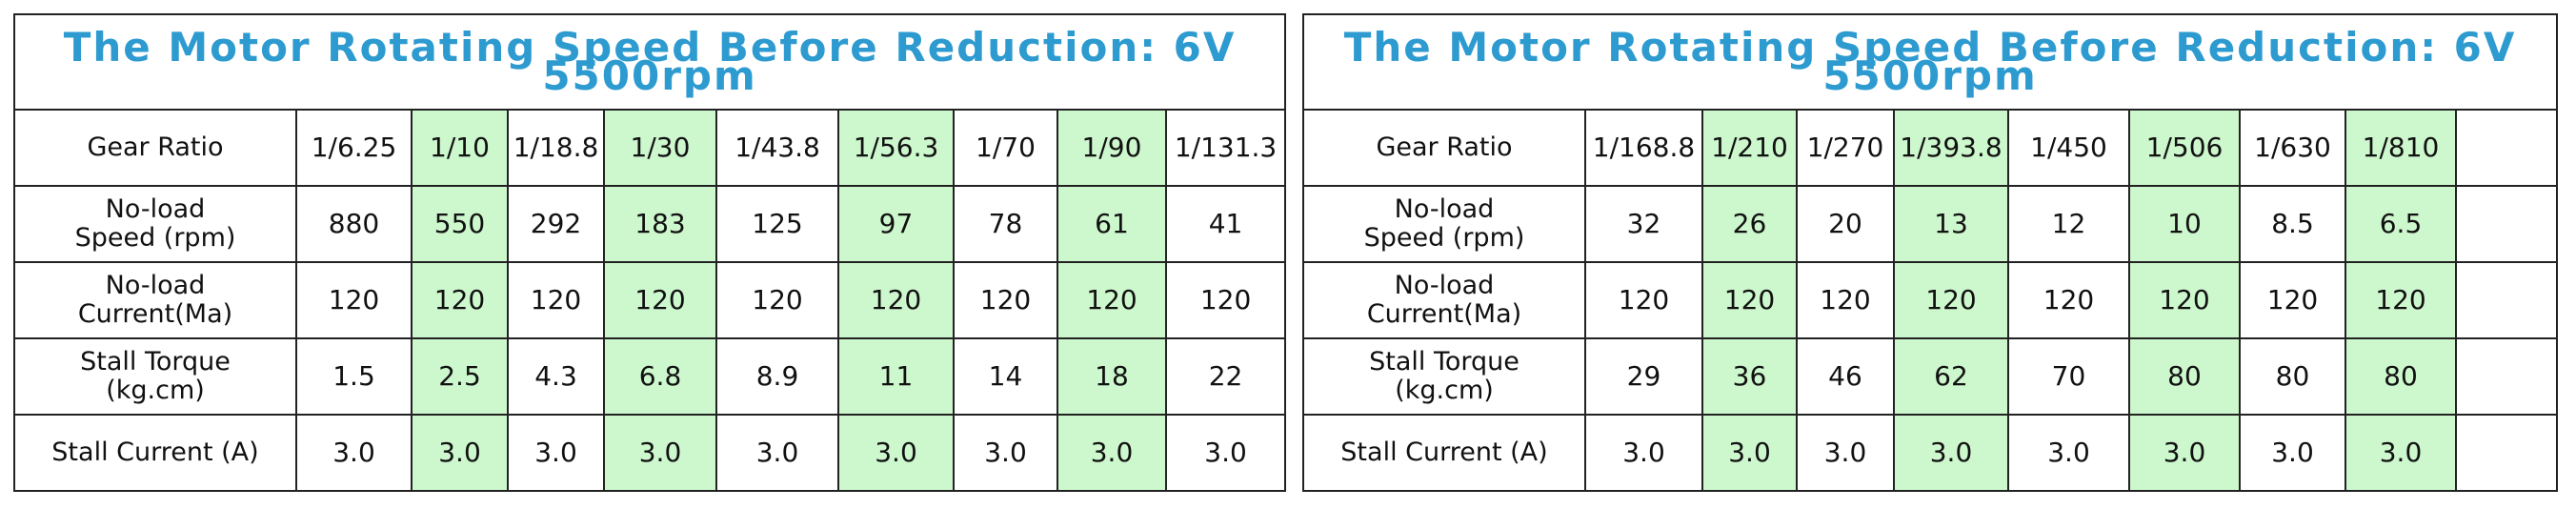 This screenshot has width=2576, height=509. What do you see at coordinates (1845, 148) in the screenshot?
I see `cell: 1/270` at bounding box center [1845, 148].